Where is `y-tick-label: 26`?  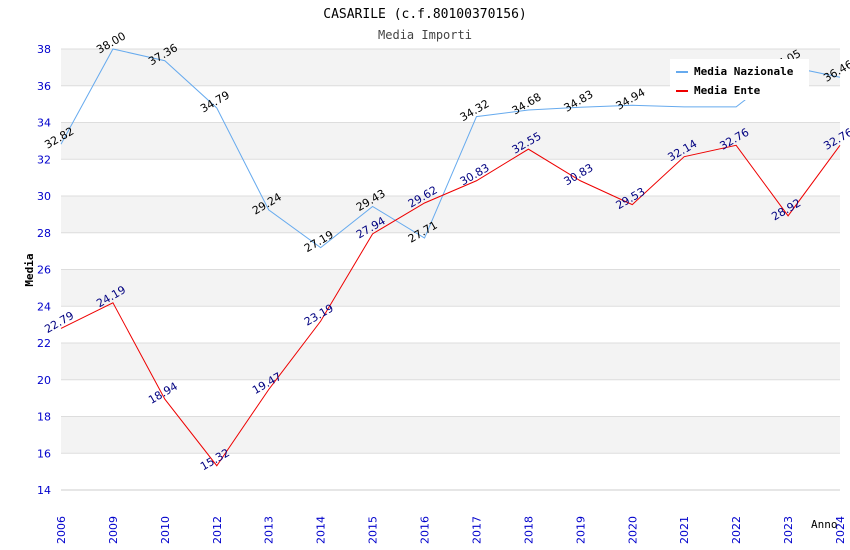
y-tick-label: 26 is located at coordinates (44, 270).